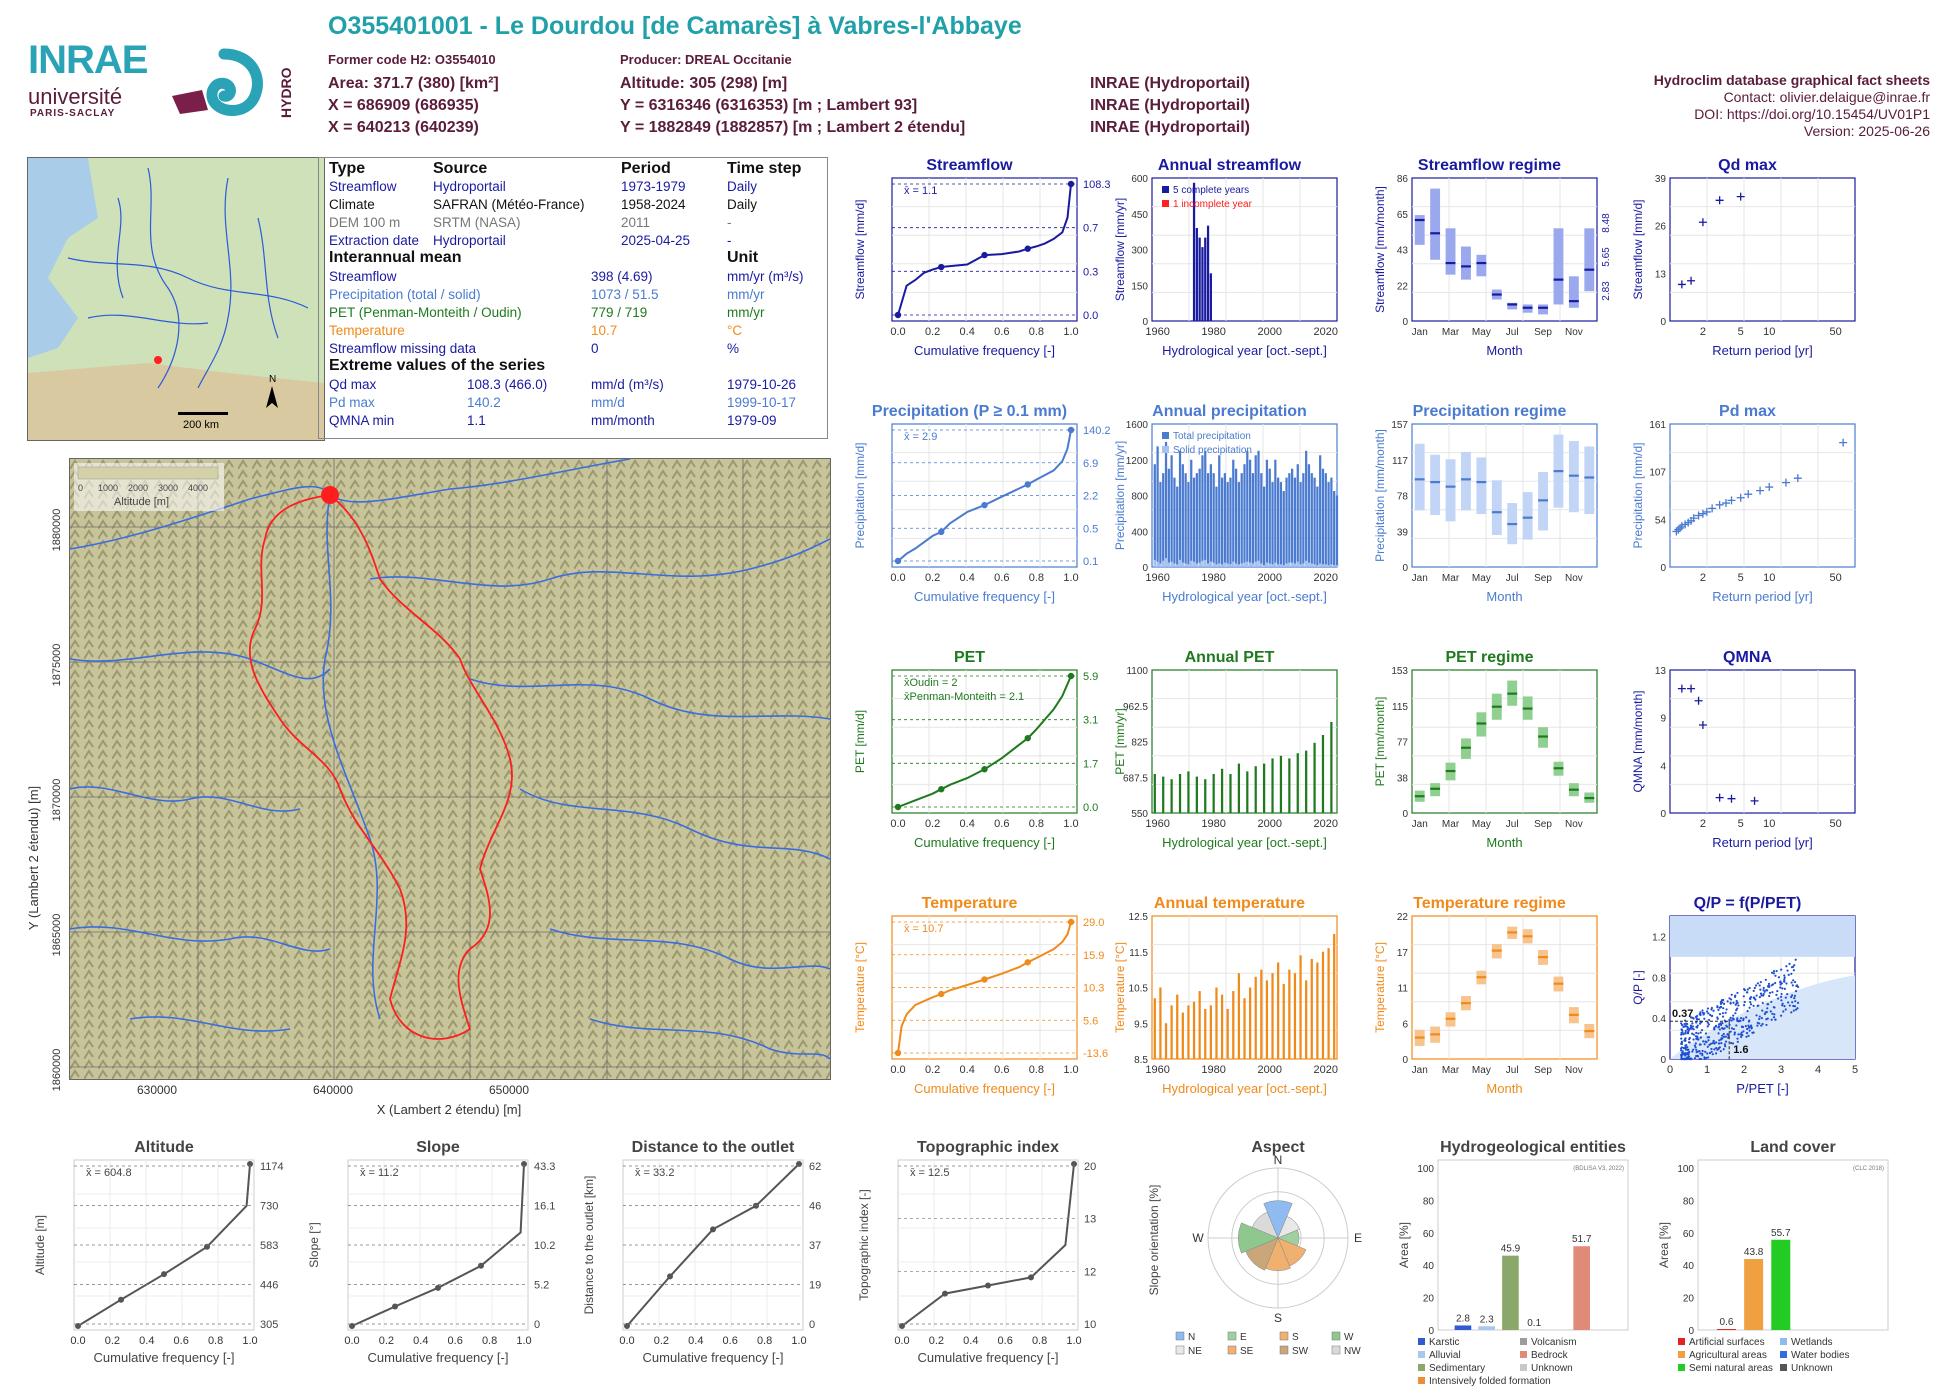  I want to click on chart-title: Pd max, so click(1747, 411).